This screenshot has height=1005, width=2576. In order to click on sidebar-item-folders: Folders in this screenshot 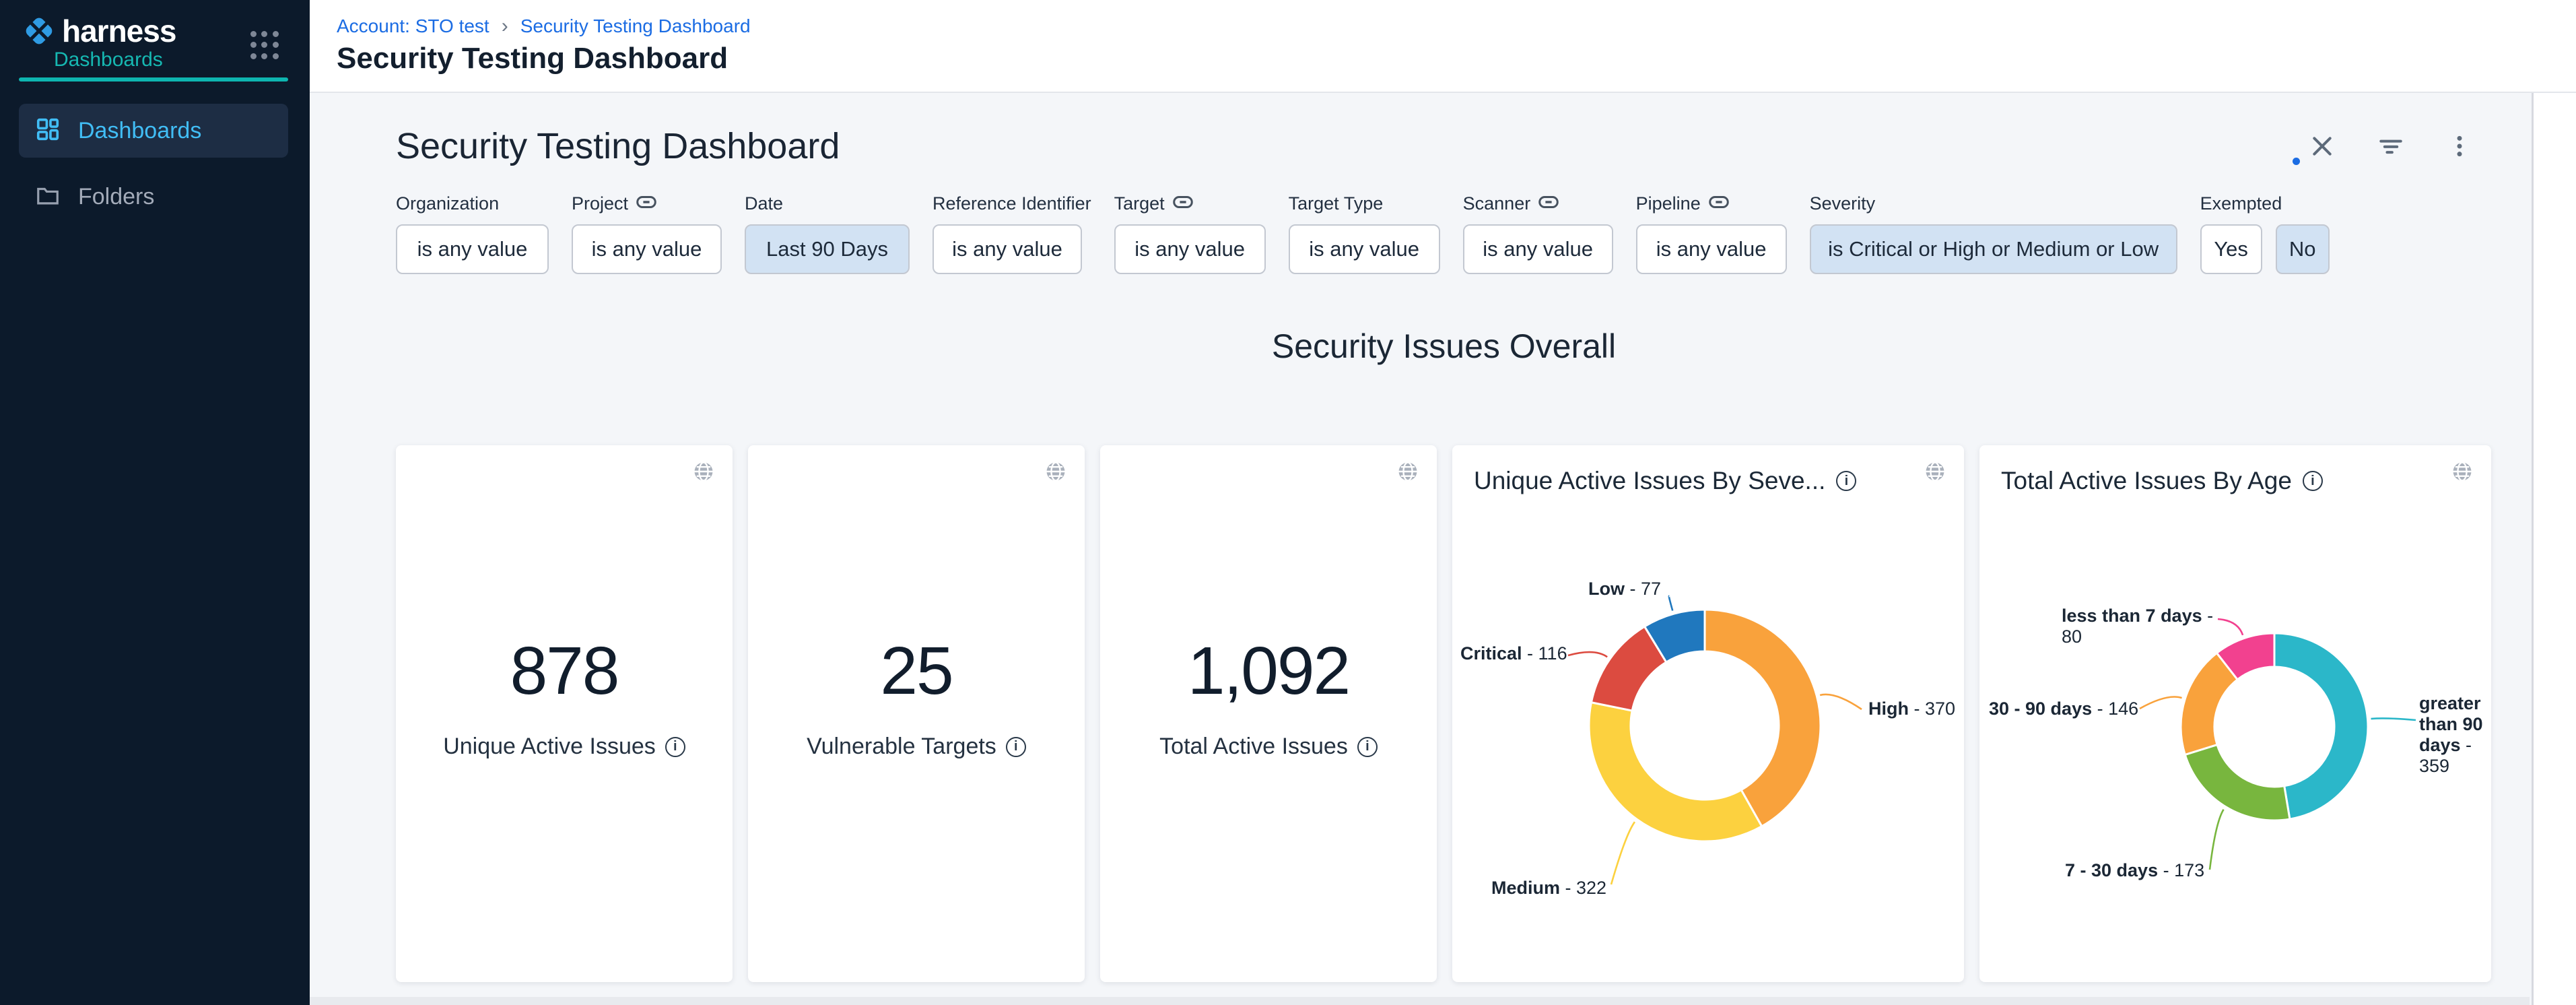, I will do `click(153, 197)`.